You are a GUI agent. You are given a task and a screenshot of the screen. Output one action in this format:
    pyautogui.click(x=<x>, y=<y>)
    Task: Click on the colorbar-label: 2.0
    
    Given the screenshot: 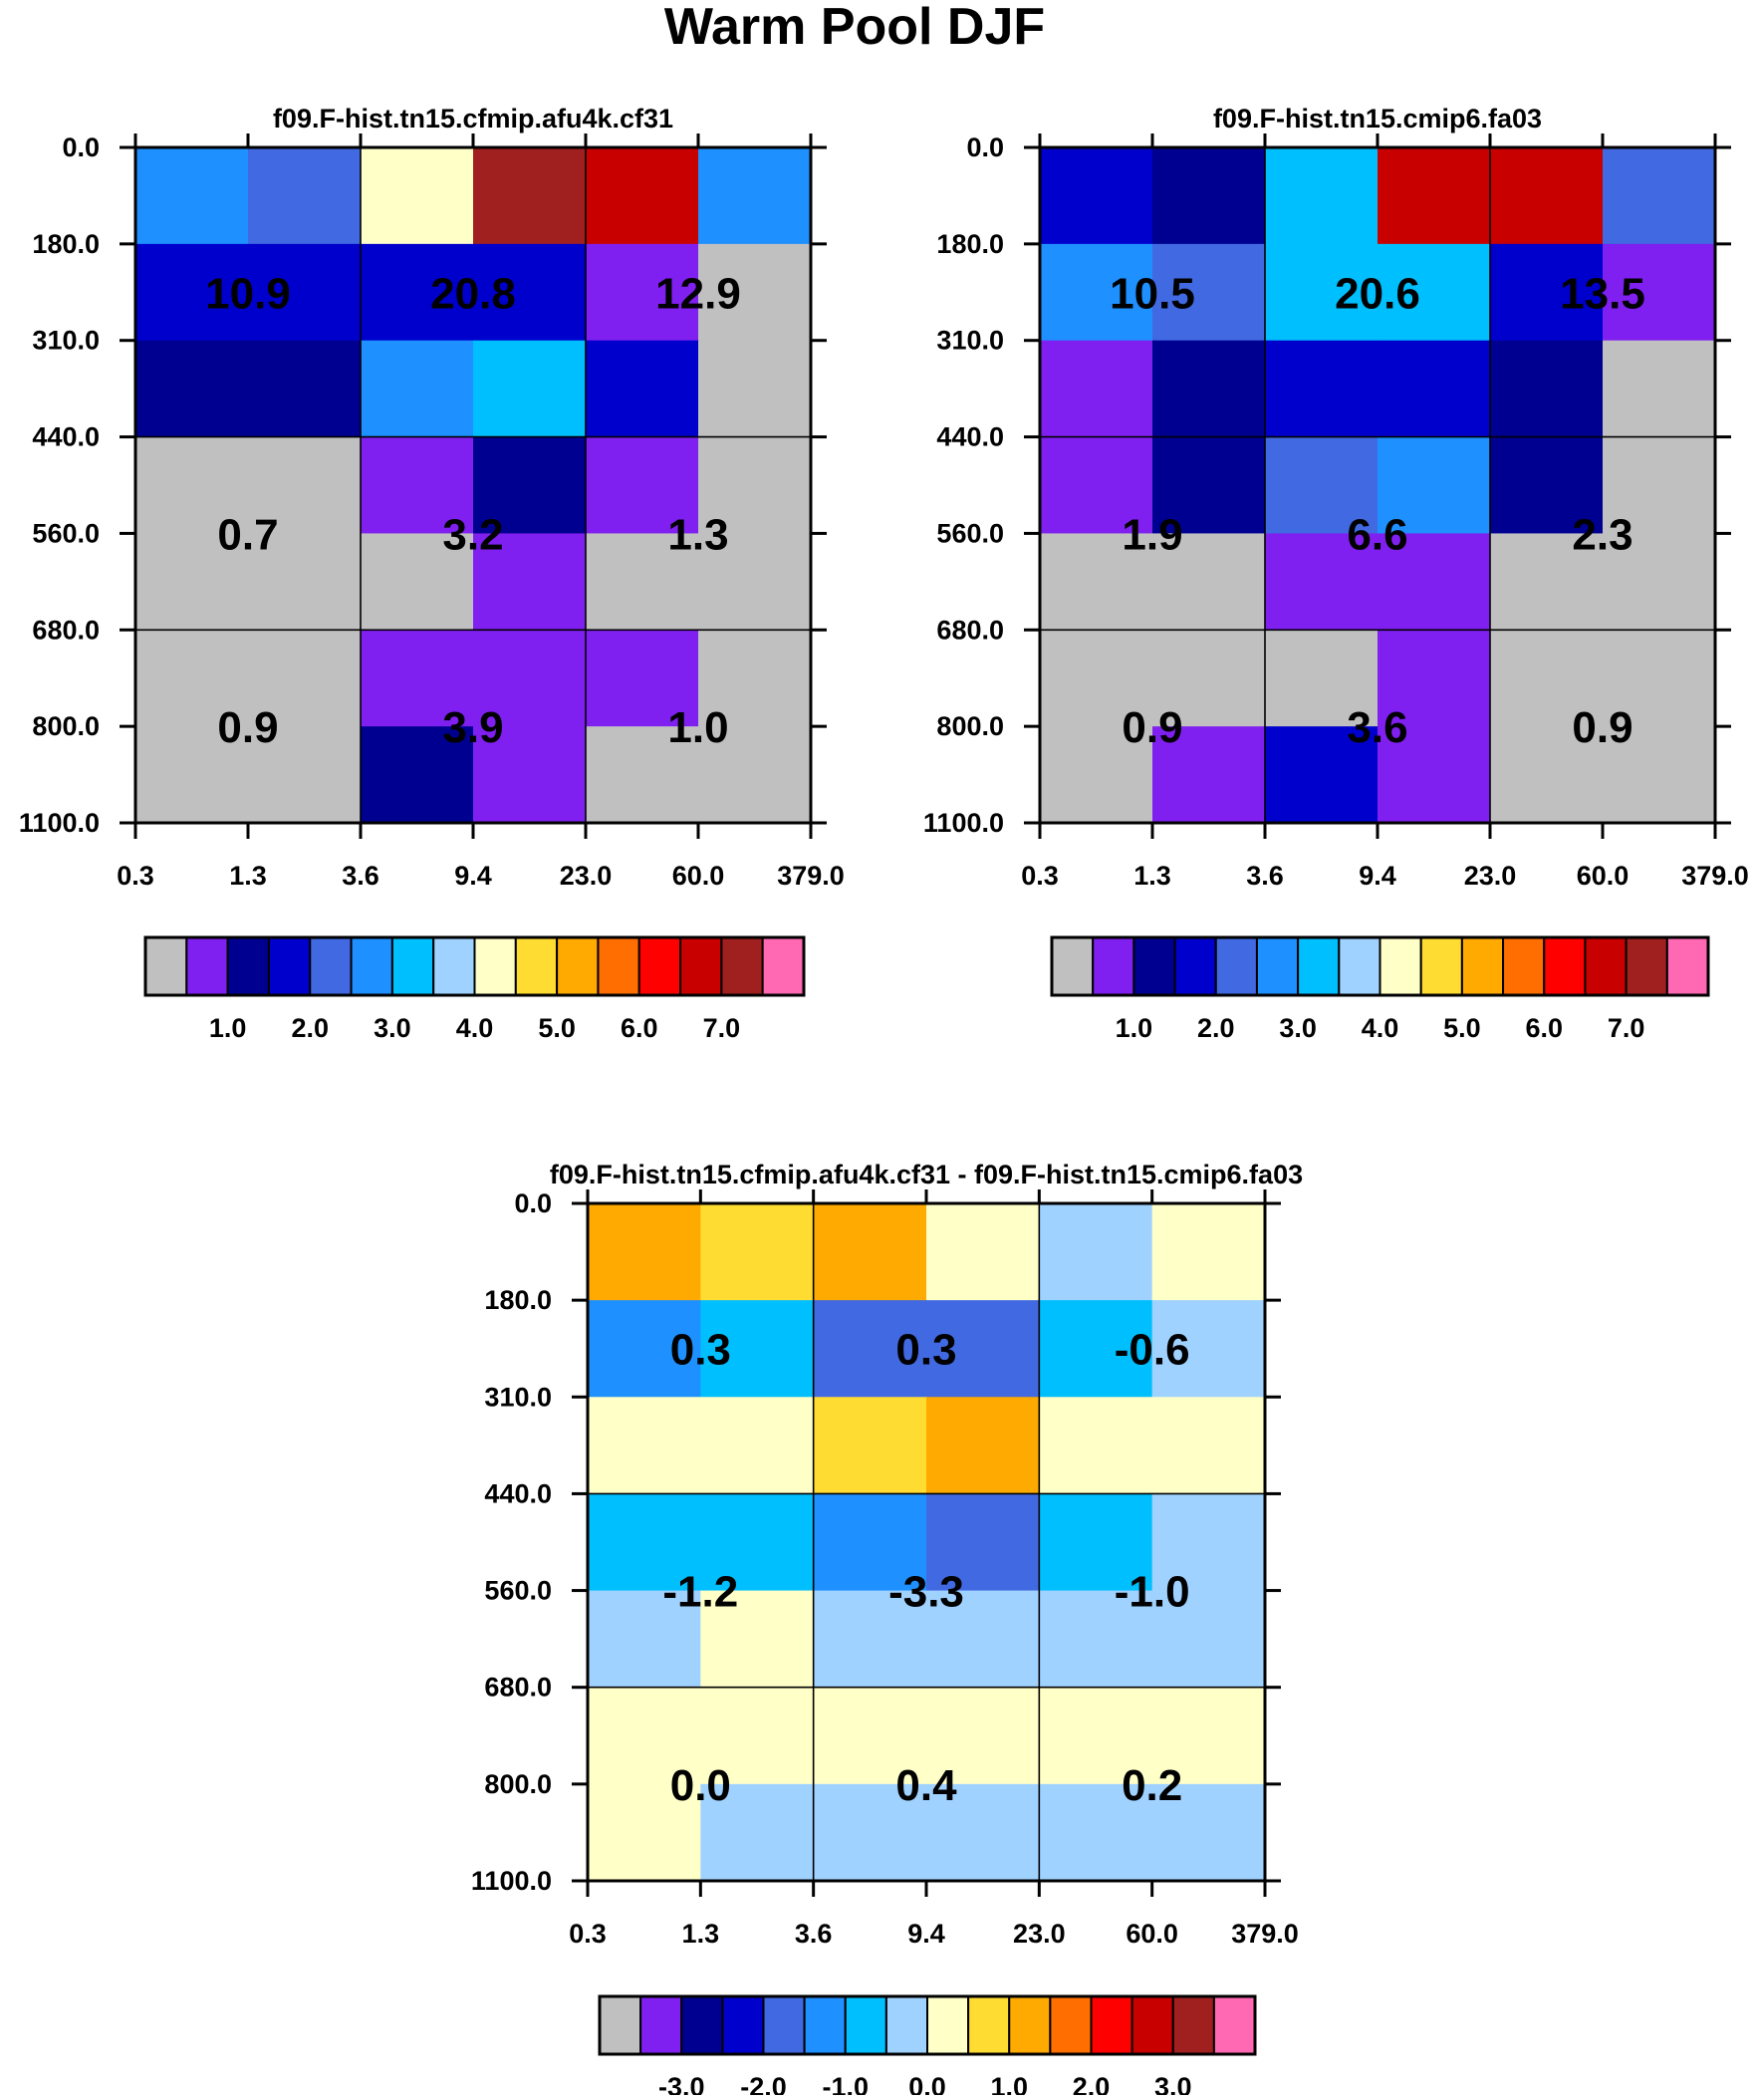 What is the action you would take?
    pyautogui.click(x=310, y=1028)
    